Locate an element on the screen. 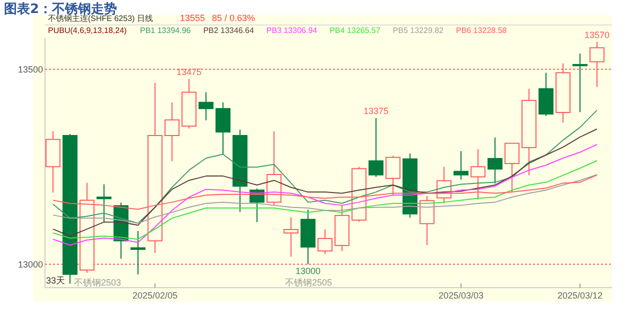 The width and height of the screenshot is (627, 326). line-series is located at coordinates (325, 199).